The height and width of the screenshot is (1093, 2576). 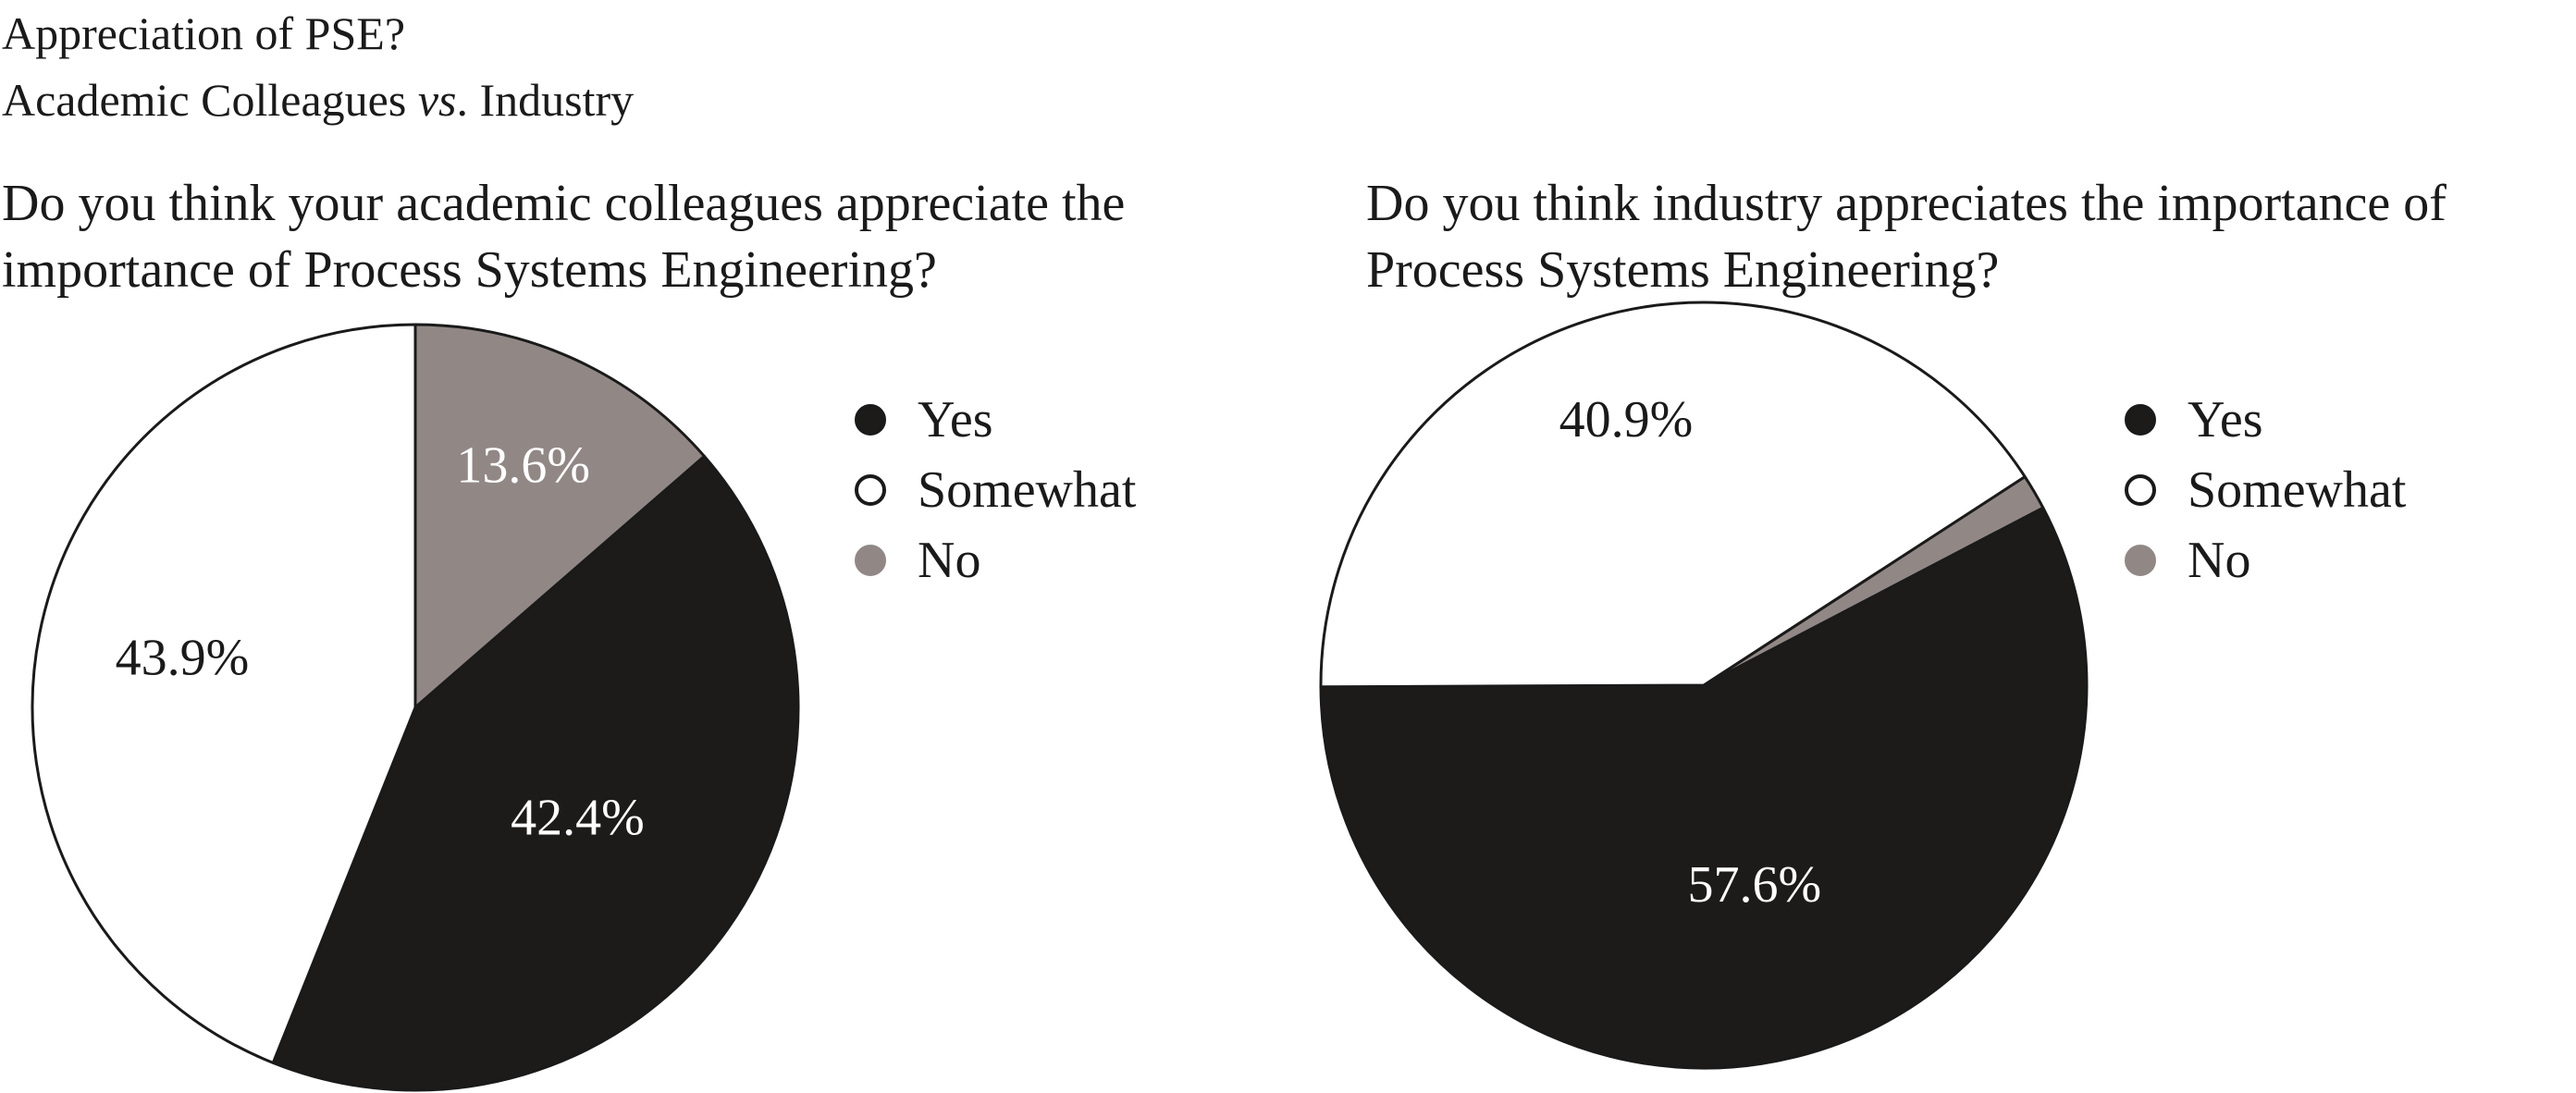 I want to click on pie-slice-no, so click(x=559, y=516).